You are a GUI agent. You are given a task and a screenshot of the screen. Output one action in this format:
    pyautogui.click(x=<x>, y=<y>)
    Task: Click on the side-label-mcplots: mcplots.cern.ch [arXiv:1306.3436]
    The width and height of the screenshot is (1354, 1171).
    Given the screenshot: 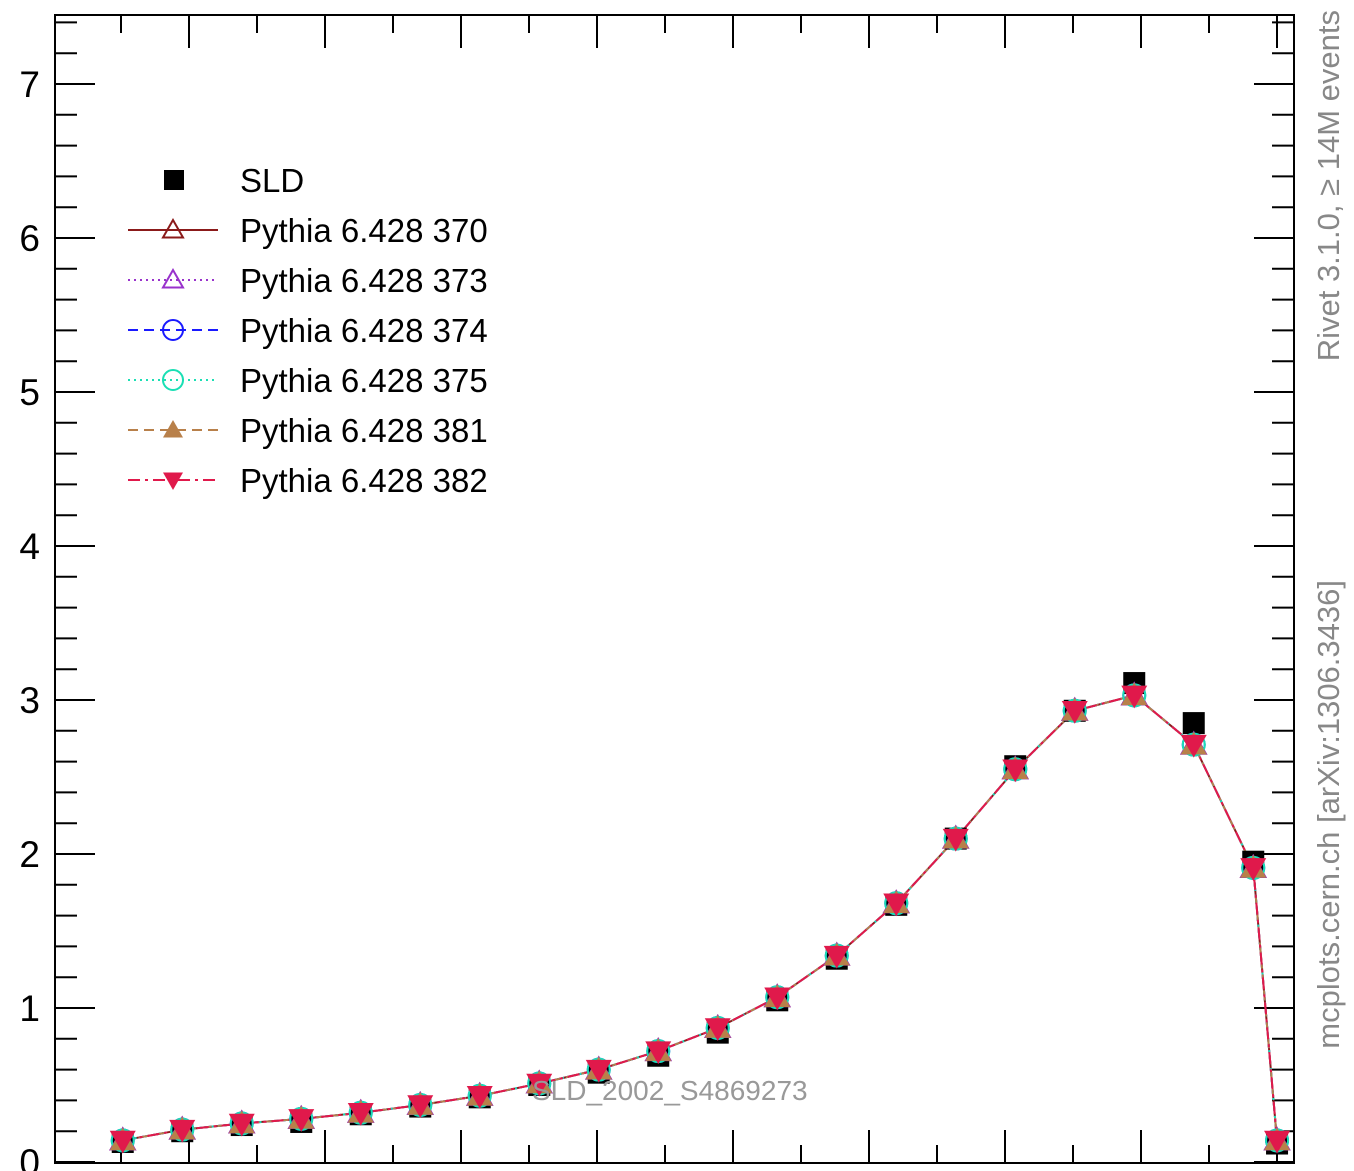 What is the action you would take?
    pyautogui.click(x=1328, y=814)
    